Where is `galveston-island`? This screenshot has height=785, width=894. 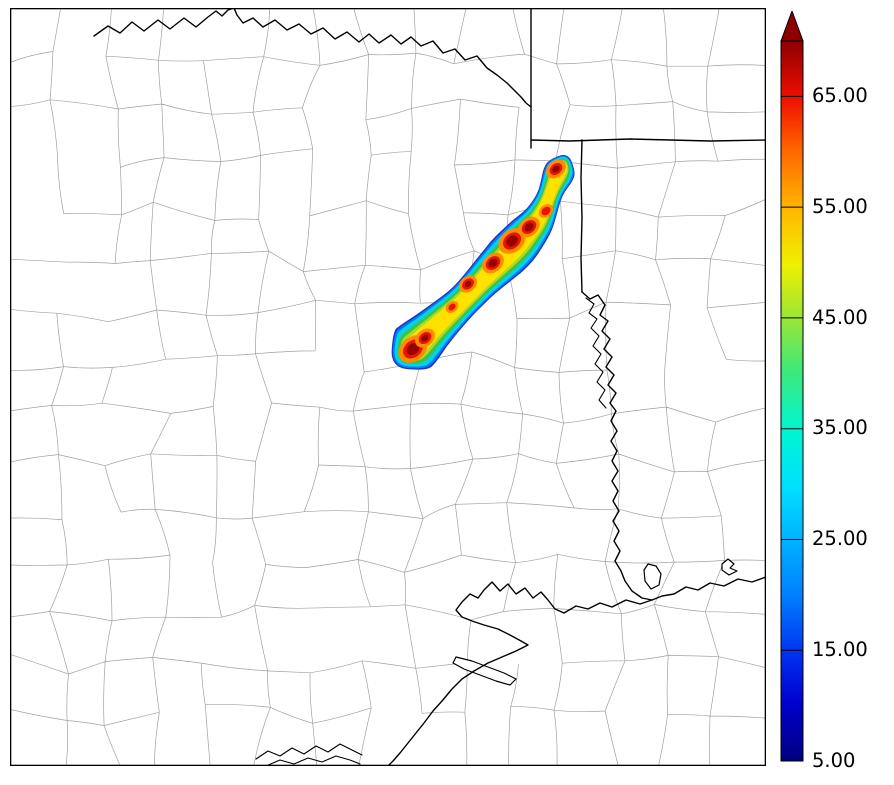
galveston-island is located at coordinates (484, 671).